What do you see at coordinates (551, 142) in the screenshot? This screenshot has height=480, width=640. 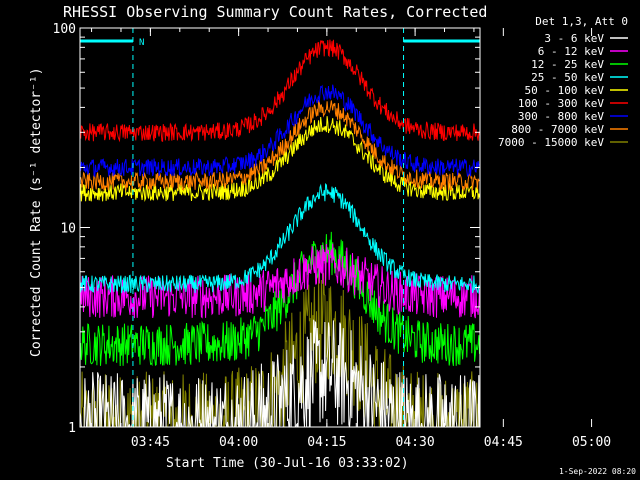 I see `legend-label-8: 7000 - 15000 keV` at bounding box center [551, 142].